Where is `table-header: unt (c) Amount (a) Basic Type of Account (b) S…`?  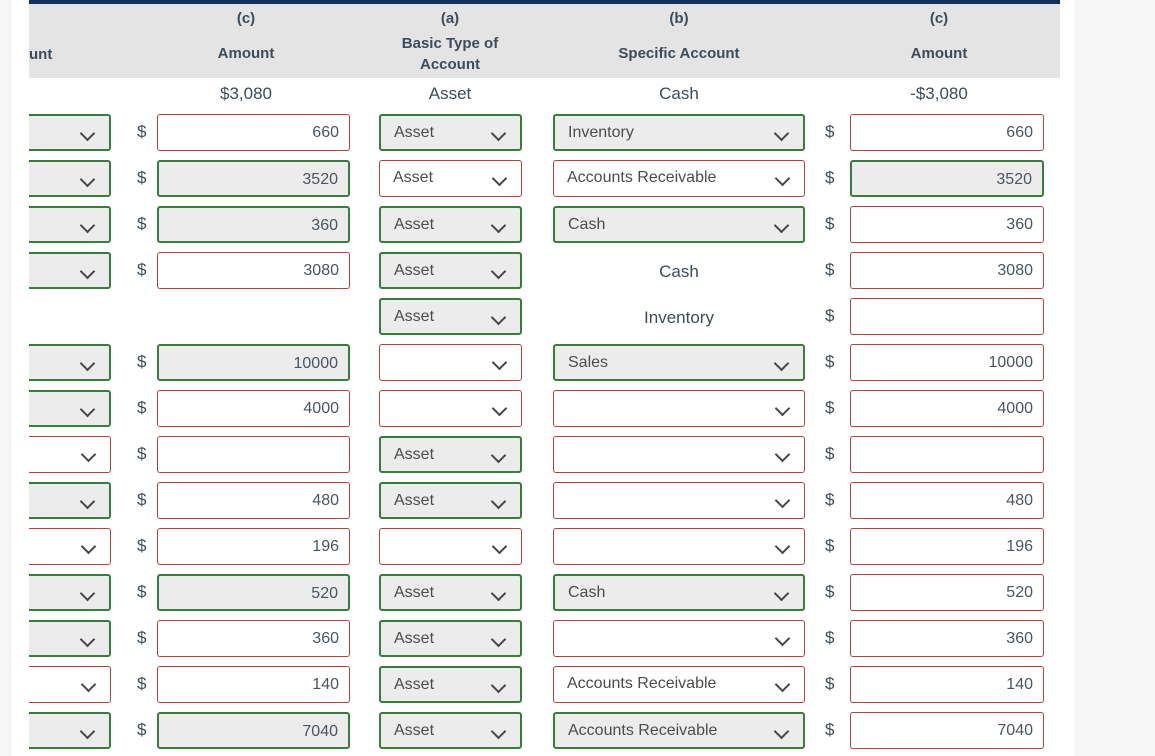
table-header: unt (c) Amount (a) Basic Type of Account (b) S… is located at coordinates (544, 41).